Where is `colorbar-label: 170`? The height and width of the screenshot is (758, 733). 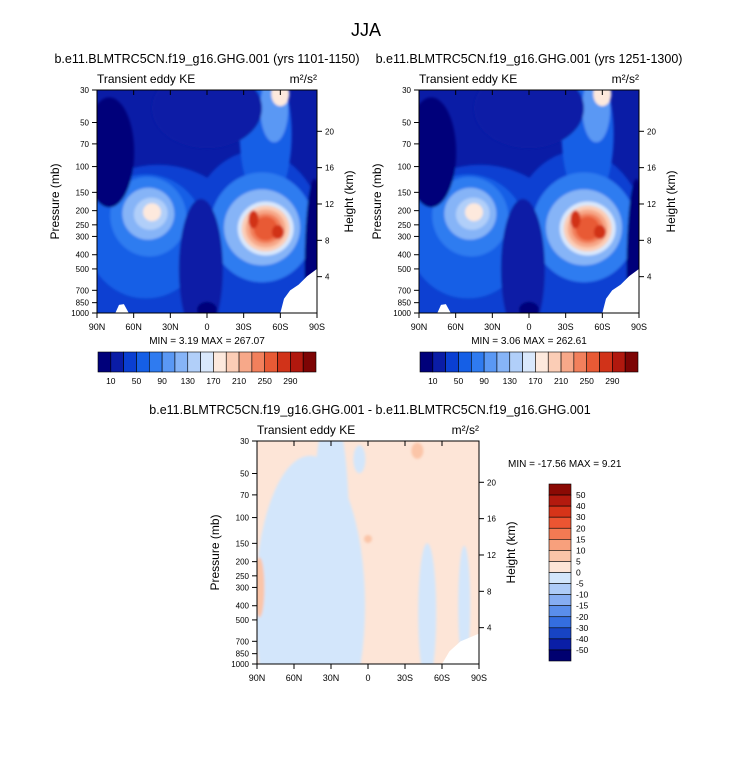
colorbar-label: 170 is located at coordinates (535, 381).